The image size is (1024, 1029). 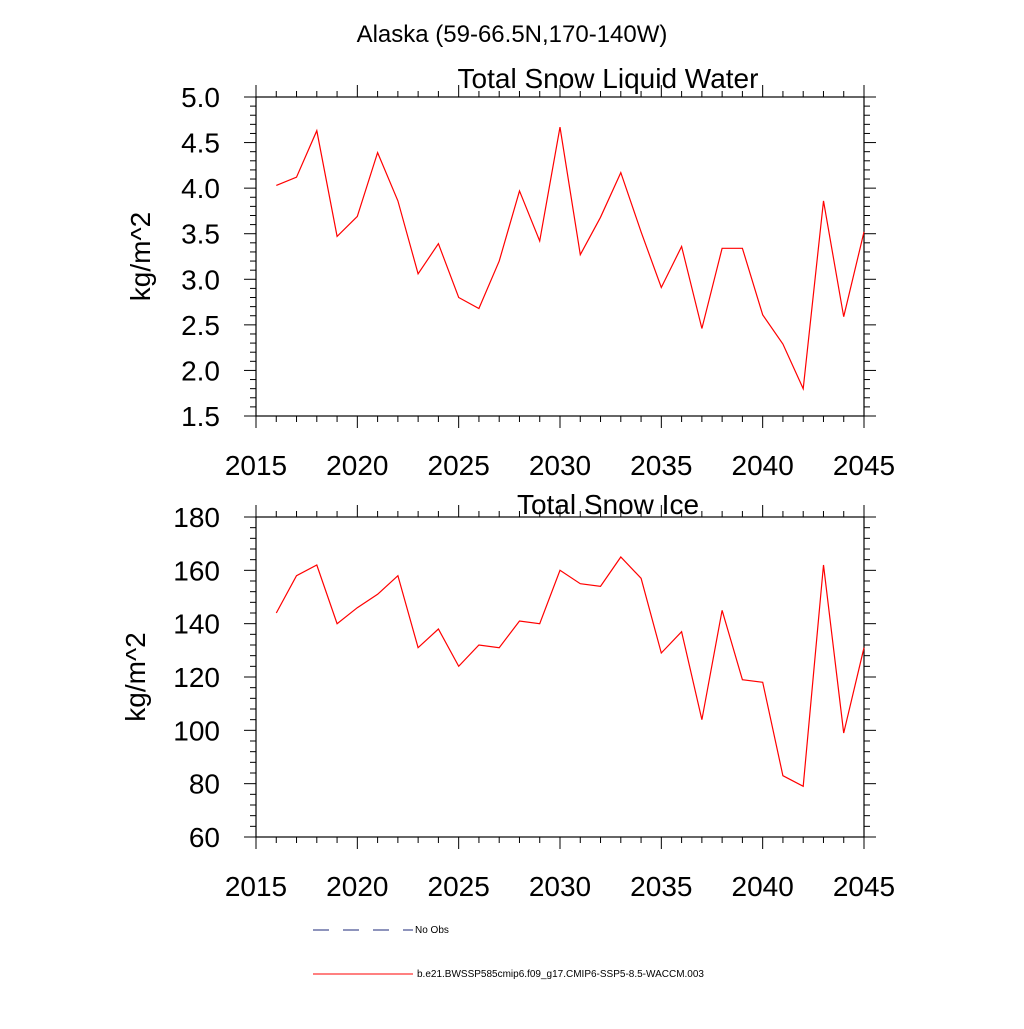 What do you see at coordinates (432, 930) in the screenshot?
I see `legend-obs-label: No Obs` at bounding box center [432, 930].